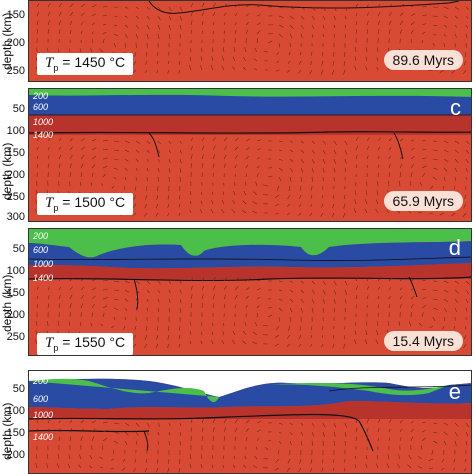  I want to click on panel-letter: d, so click(454, 247).